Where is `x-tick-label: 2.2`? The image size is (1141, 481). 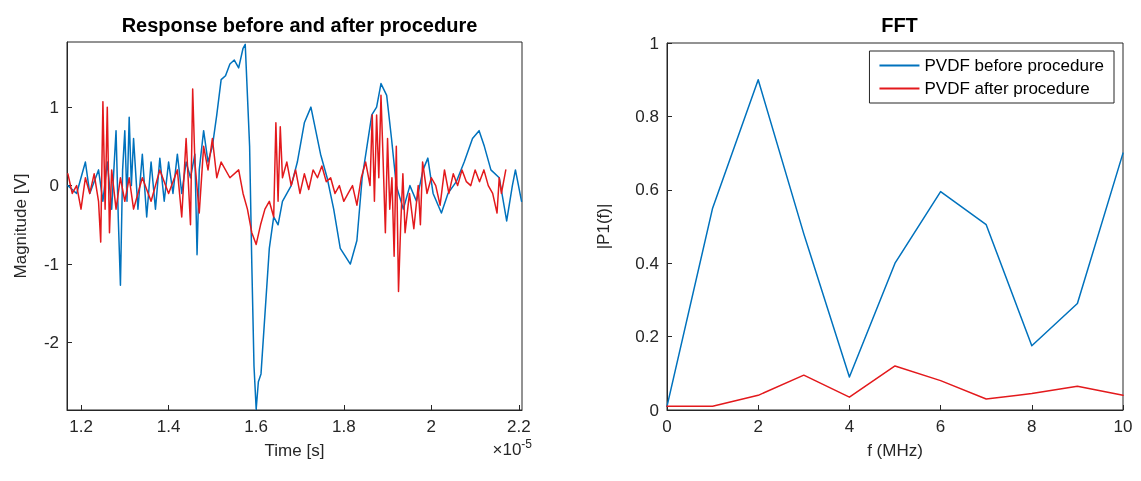
x-tick-label: 2.2 is located at coordinates (519, 426).